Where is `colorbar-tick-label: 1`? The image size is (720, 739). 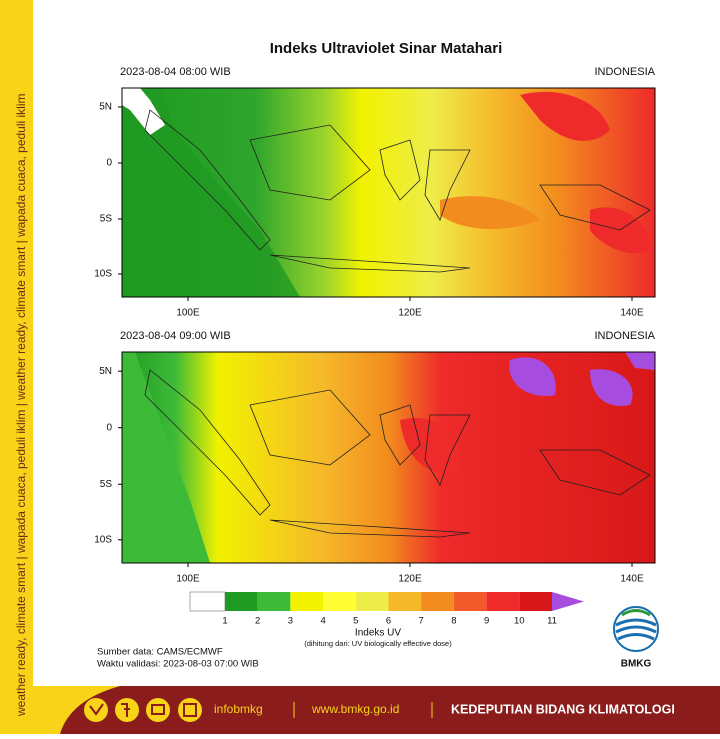
colorbar-tick-label: 1 is located at coordinates (224, 621).